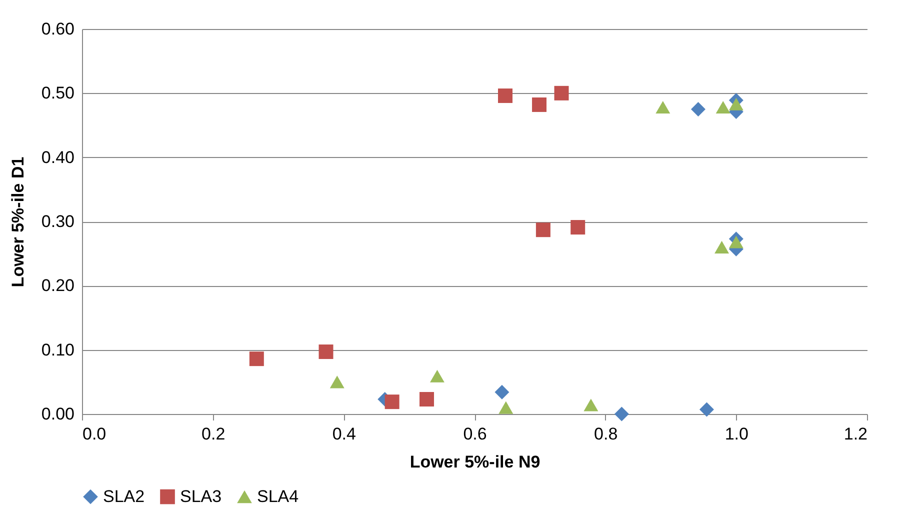 The width and height of the screenshot is (916, 531). What do you see at coordinates (57, 93) in the screenshot?
I see `y-tick-label: 0.50` at bounding box center [57, 93].